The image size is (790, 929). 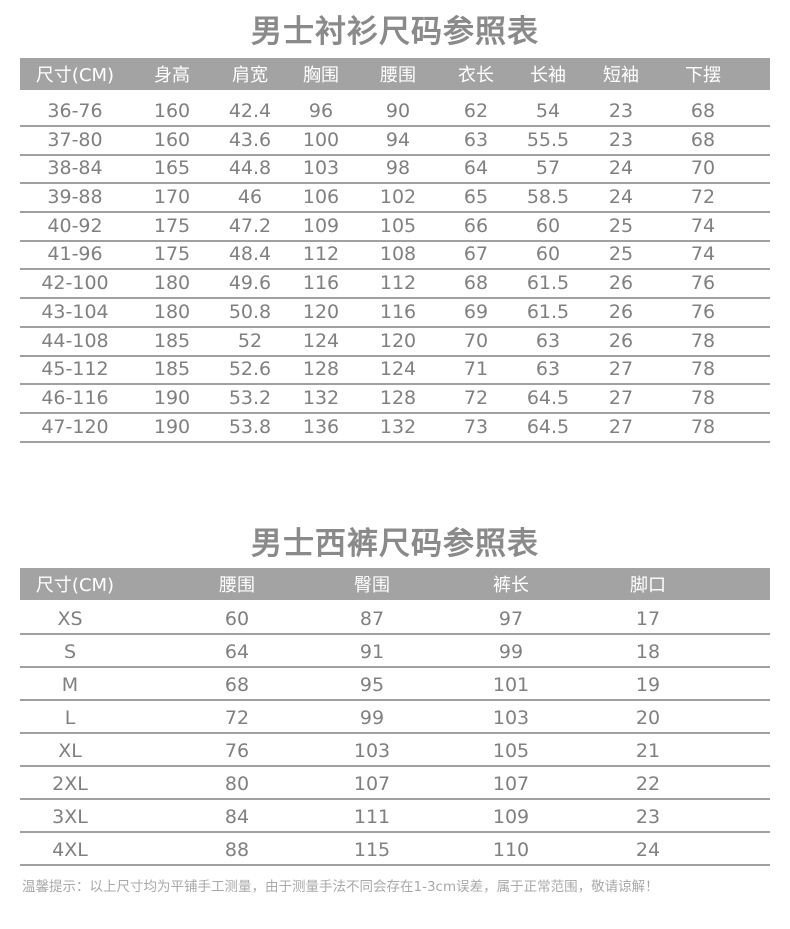 I want to click on table-cell: 111, so click(x=372, y=817).